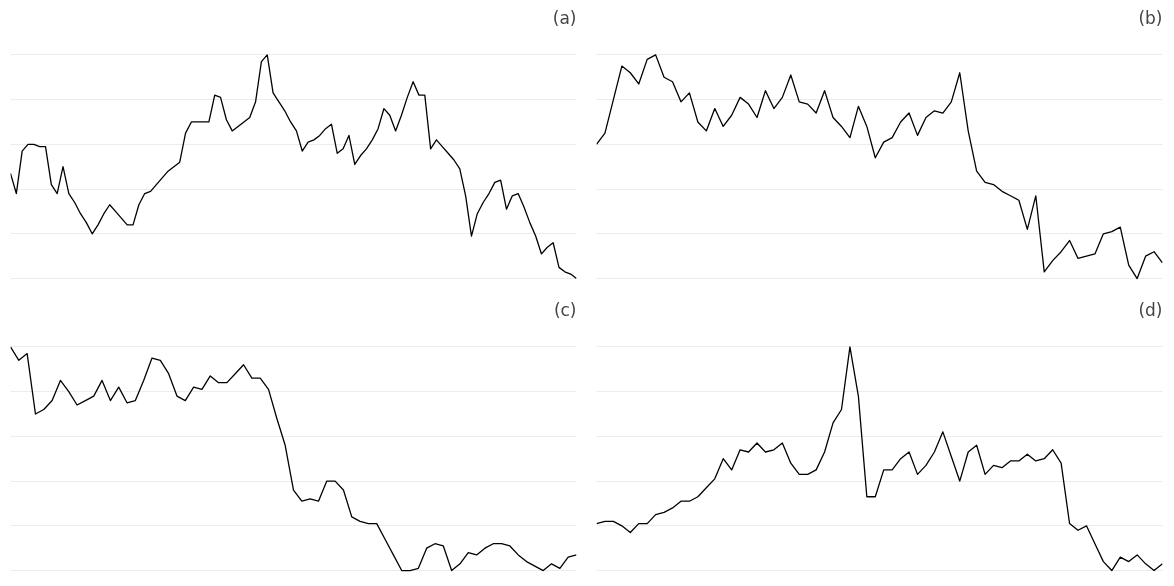 The width and height of the screenshot is (1174, 586). I want to click on chart-title: (d), so click(1150, 309).